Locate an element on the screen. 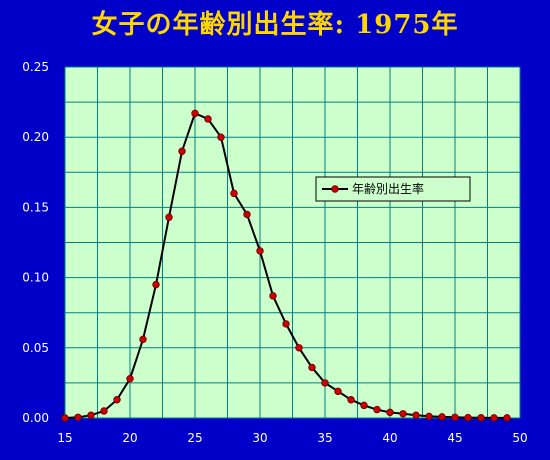 Image resolution: width=550 pixels, height=460 pixels. legend-label: 年齢別出生率 is located at coordinates (388, 188).